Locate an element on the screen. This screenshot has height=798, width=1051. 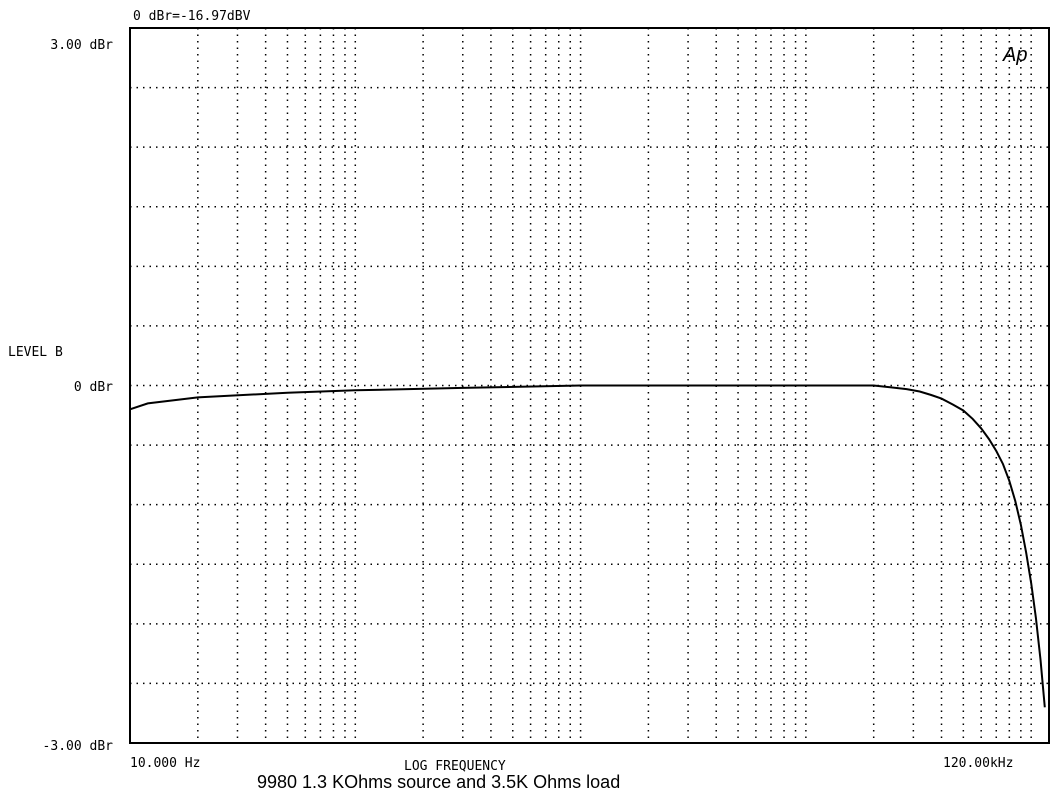
reference-level-label: 0 dBr=-16.97dBV is located at coordinates (192, 16).